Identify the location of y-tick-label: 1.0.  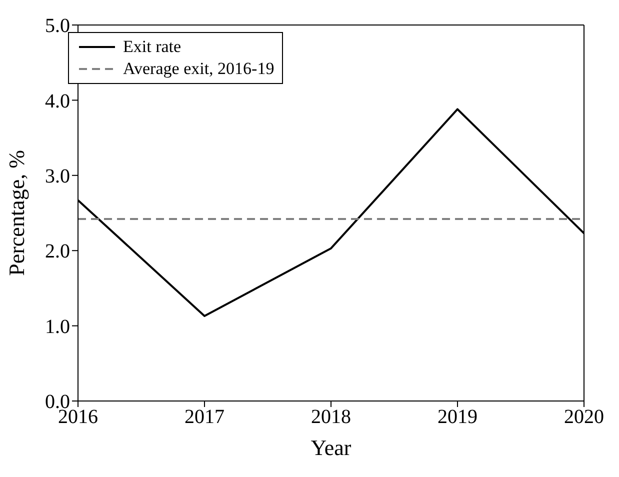
(57, 327).